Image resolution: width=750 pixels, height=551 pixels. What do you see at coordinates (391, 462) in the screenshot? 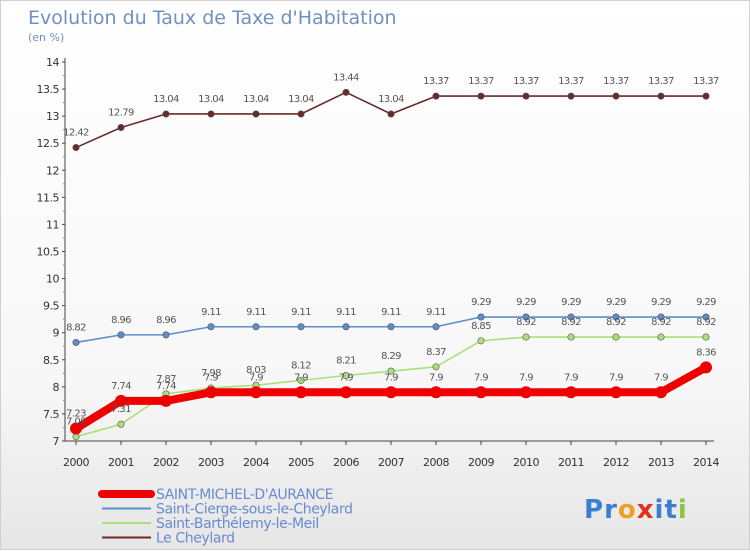
I see `x-tick-label: 2007` at bounding box center [391, 462].